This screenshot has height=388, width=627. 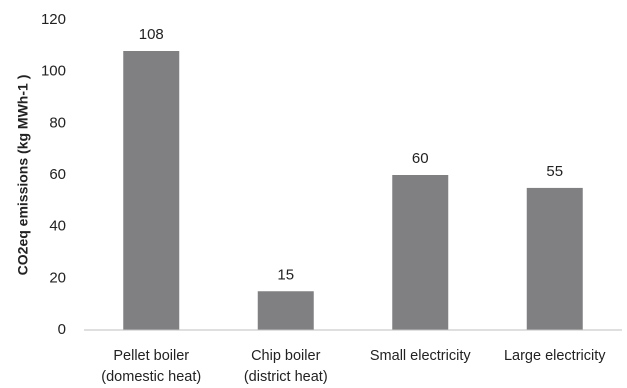 I want to click on y-tick-label: 100, so click(x=53, y=71).